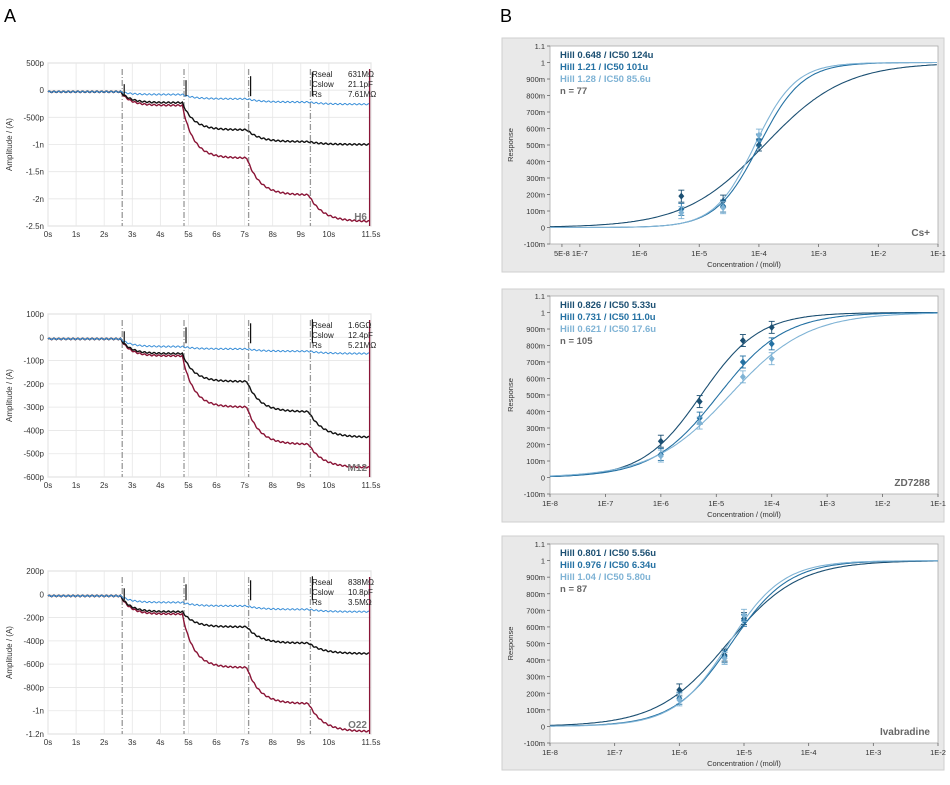 The width and height of the screenshot is (950, 785). Describe the element at coordinates (608, 329) in the screenshot. I see `legend-entry: Hill 0.621 / IC50 17.6u` at that location.